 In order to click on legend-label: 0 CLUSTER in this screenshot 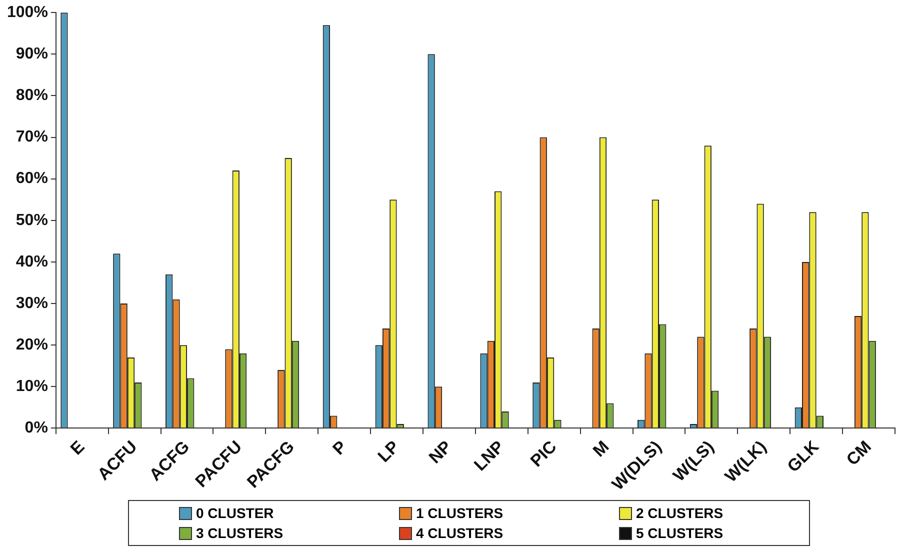, I will do `click(235, 513)`.